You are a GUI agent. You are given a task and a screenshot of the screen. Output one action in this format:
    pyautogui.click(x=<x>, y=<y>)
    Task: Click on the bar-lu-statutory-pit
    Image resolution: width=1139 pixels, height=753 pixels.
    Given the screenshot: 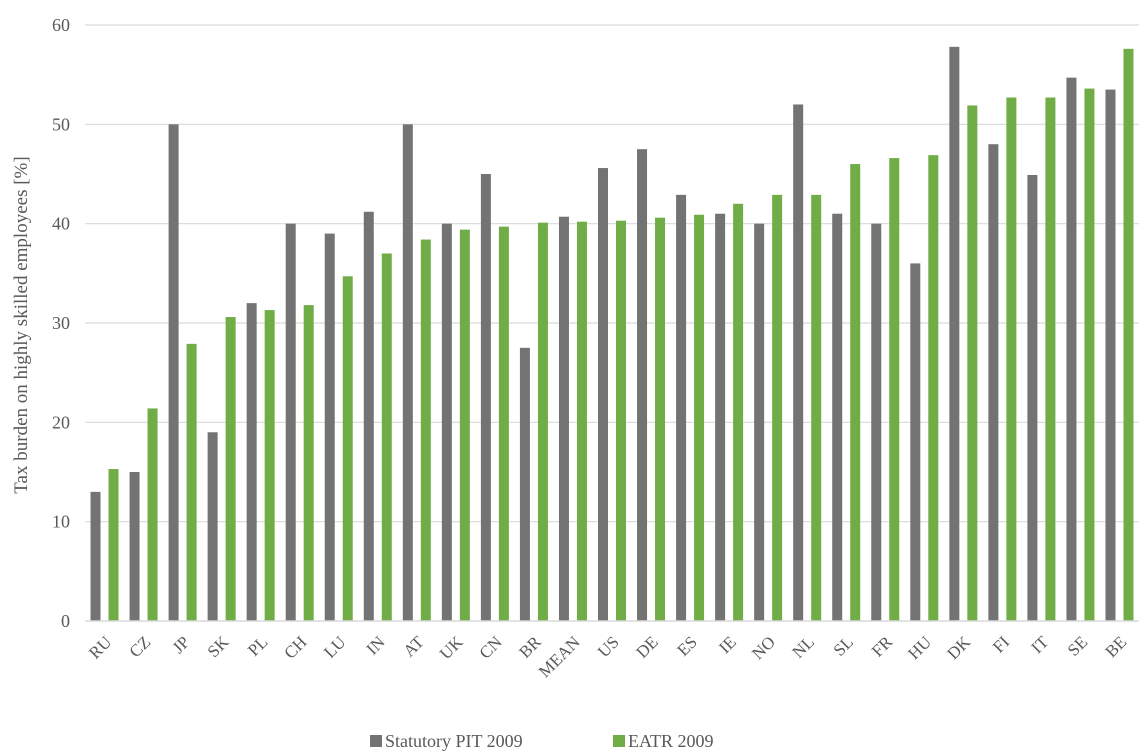 What is the action you would take?
    pyautogui.click(x=329, y=427)
    